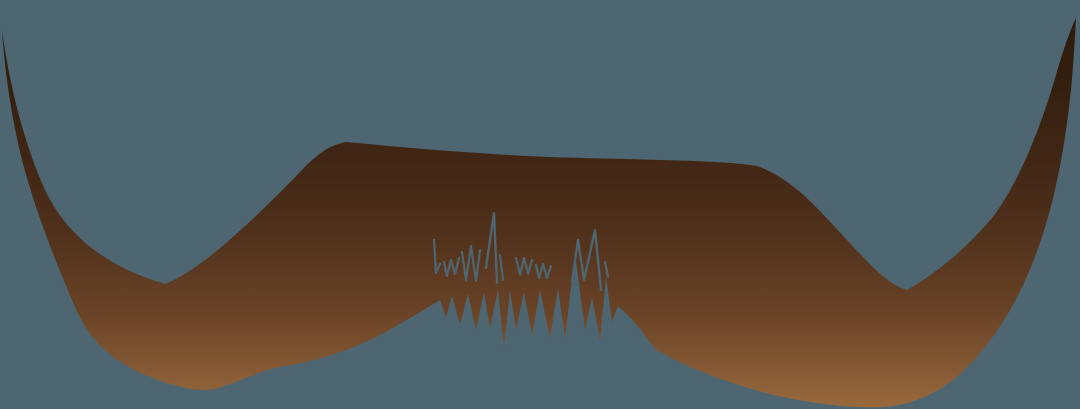  I want to click on hair-strand-lines, so click(521, 251).